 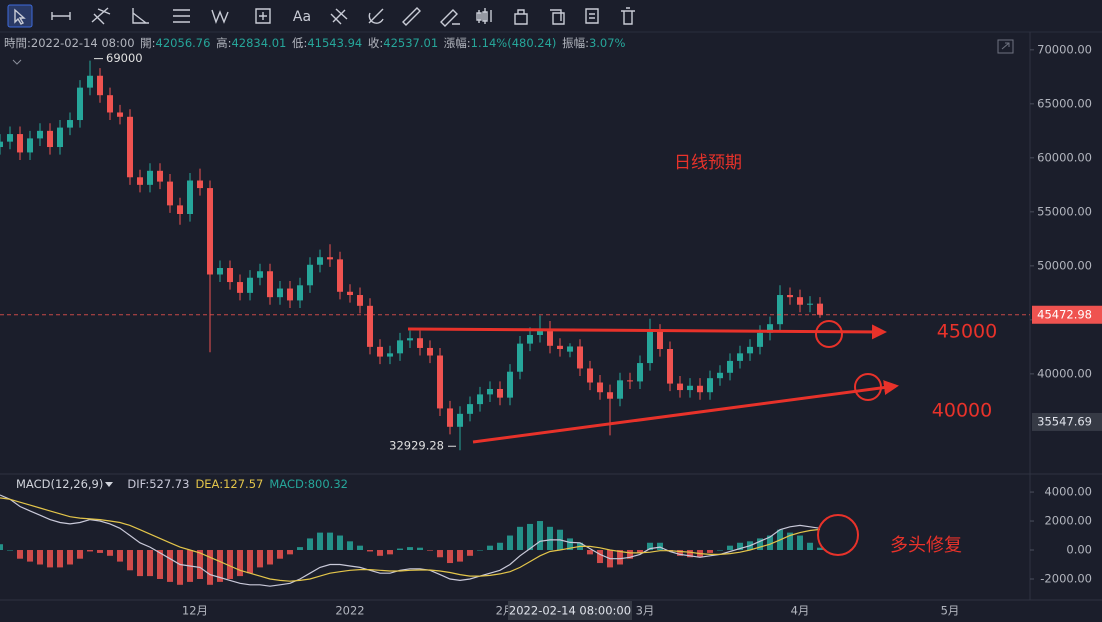 What do you see at coordinates (258, 43) in the screenshot?
I see `info-high: 42834.01` at bounding box center [258, 43].